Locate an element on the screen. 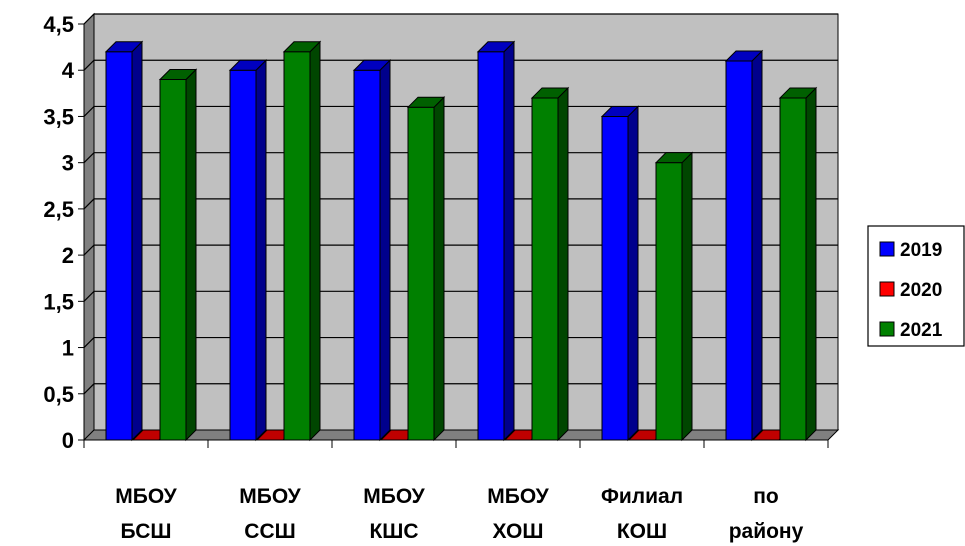 This screenshot has width=965, height=546. x-tick-label: МБОУ БСШ is located at coordinates (146, 514).